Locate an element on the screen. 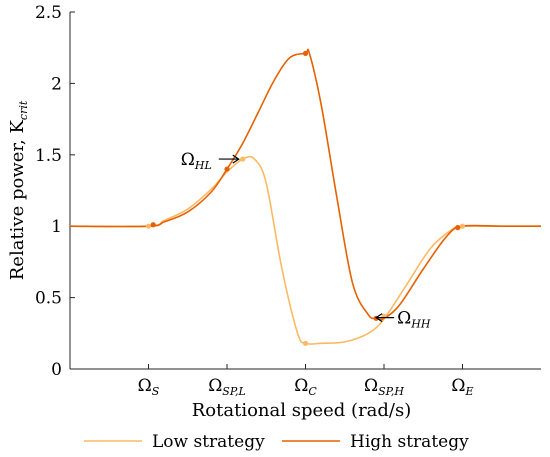 The width and height of the screenshot is (550, 457). x-tick-label: ΩSP,H is located at coordinates (384, 387).